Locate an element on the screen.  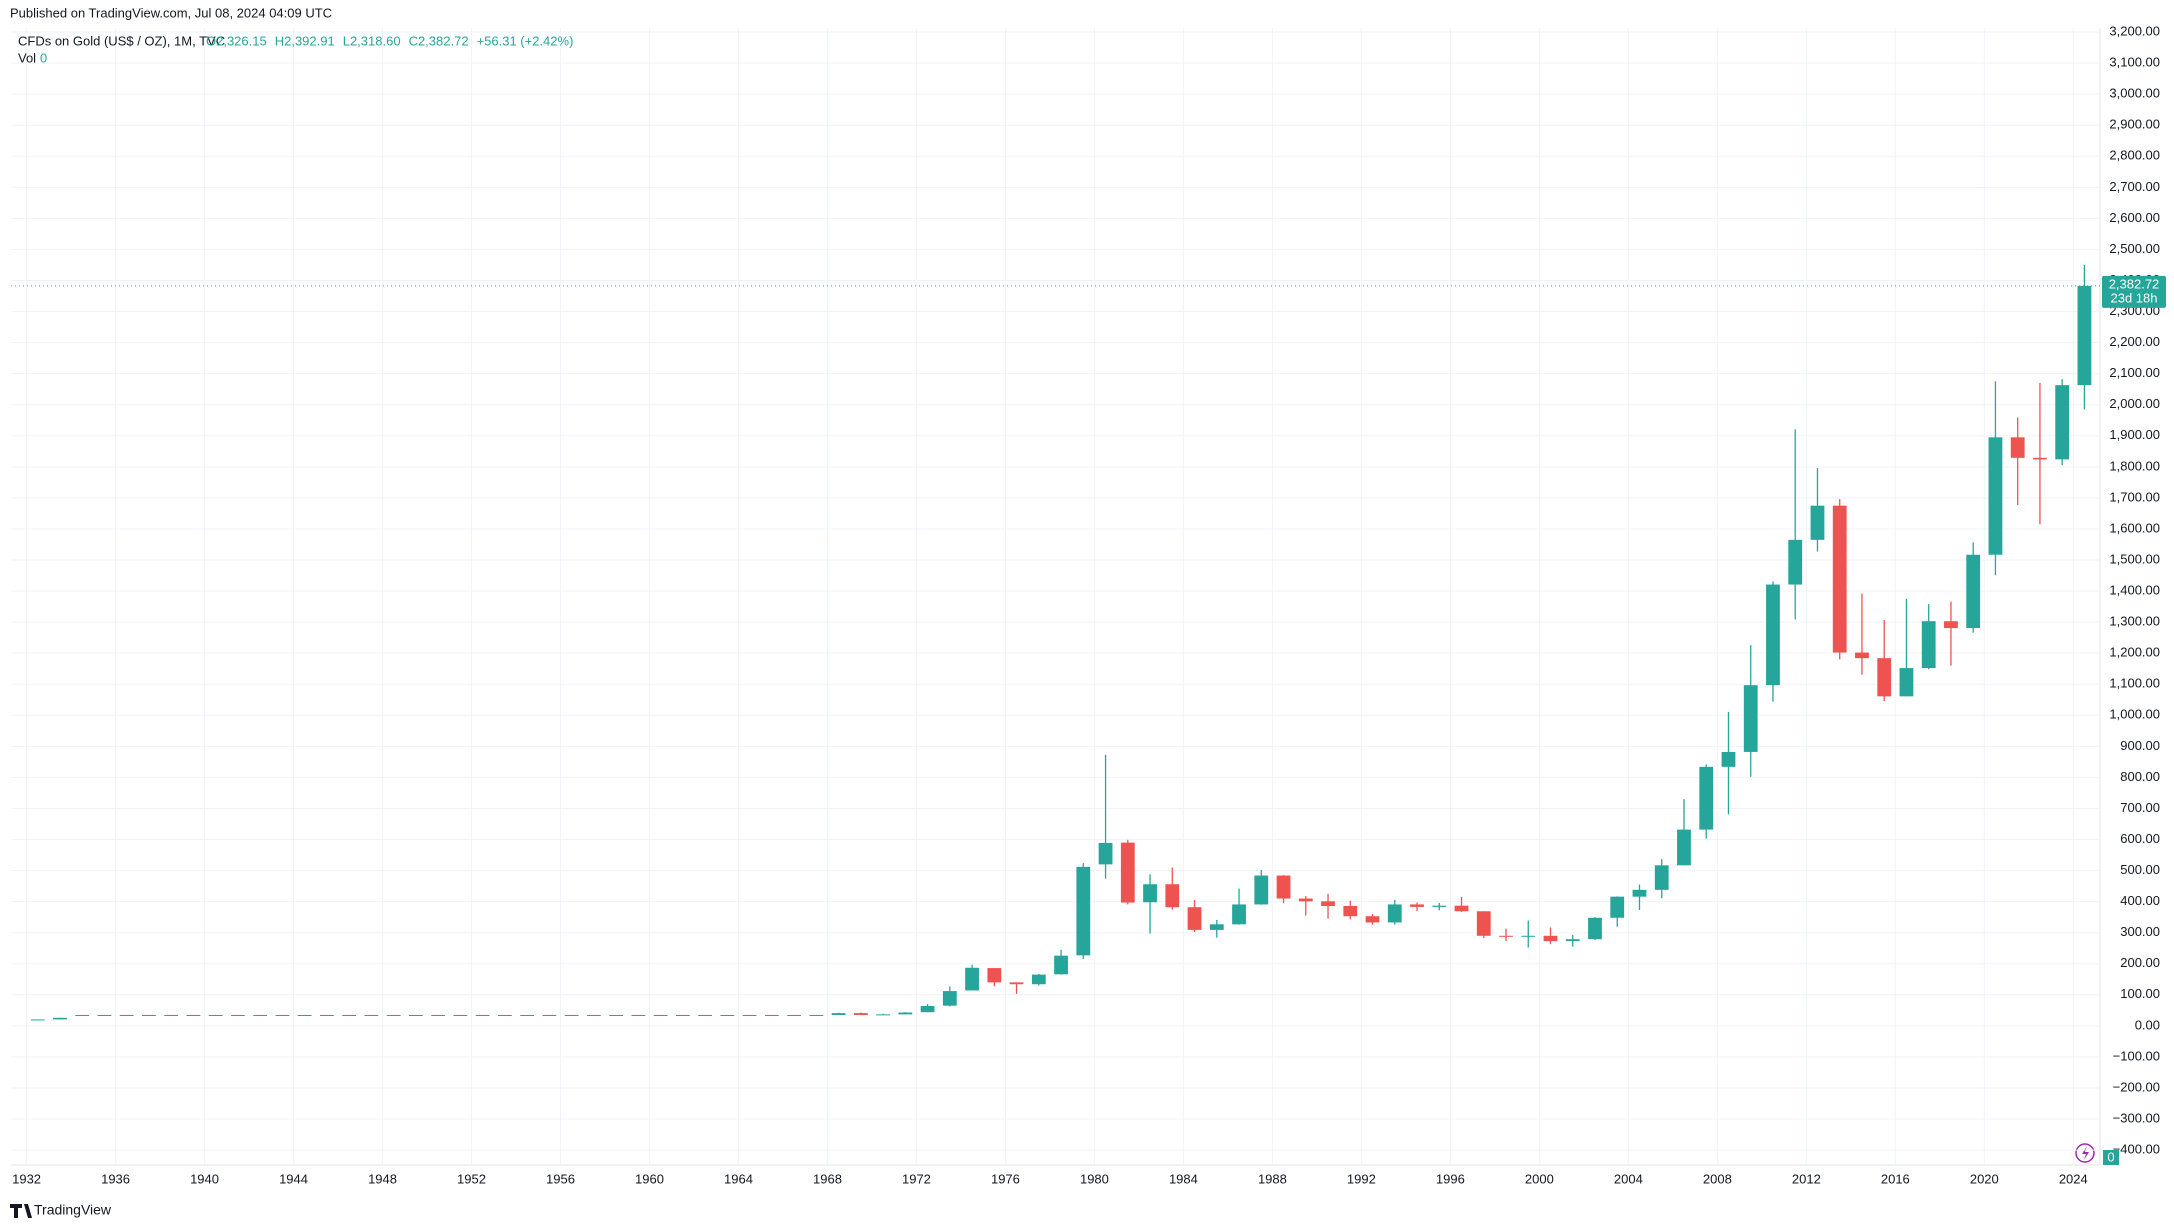
x-tick-label: 1984 is located at coordinates (1183, 1178).